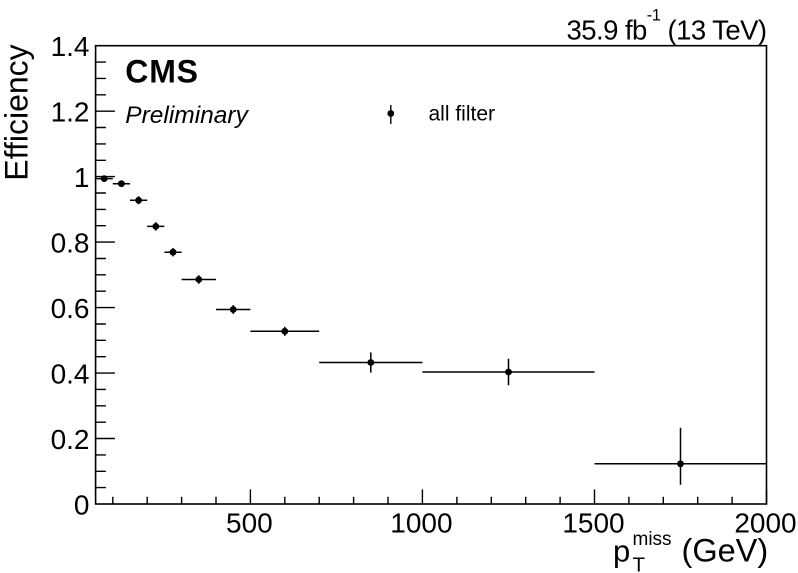 This screenshot has width=798, height=573. What do you see at coordinates (82, 177) in the screenshot?
I see `svg-text: 1` at bounding box center [82, 177].